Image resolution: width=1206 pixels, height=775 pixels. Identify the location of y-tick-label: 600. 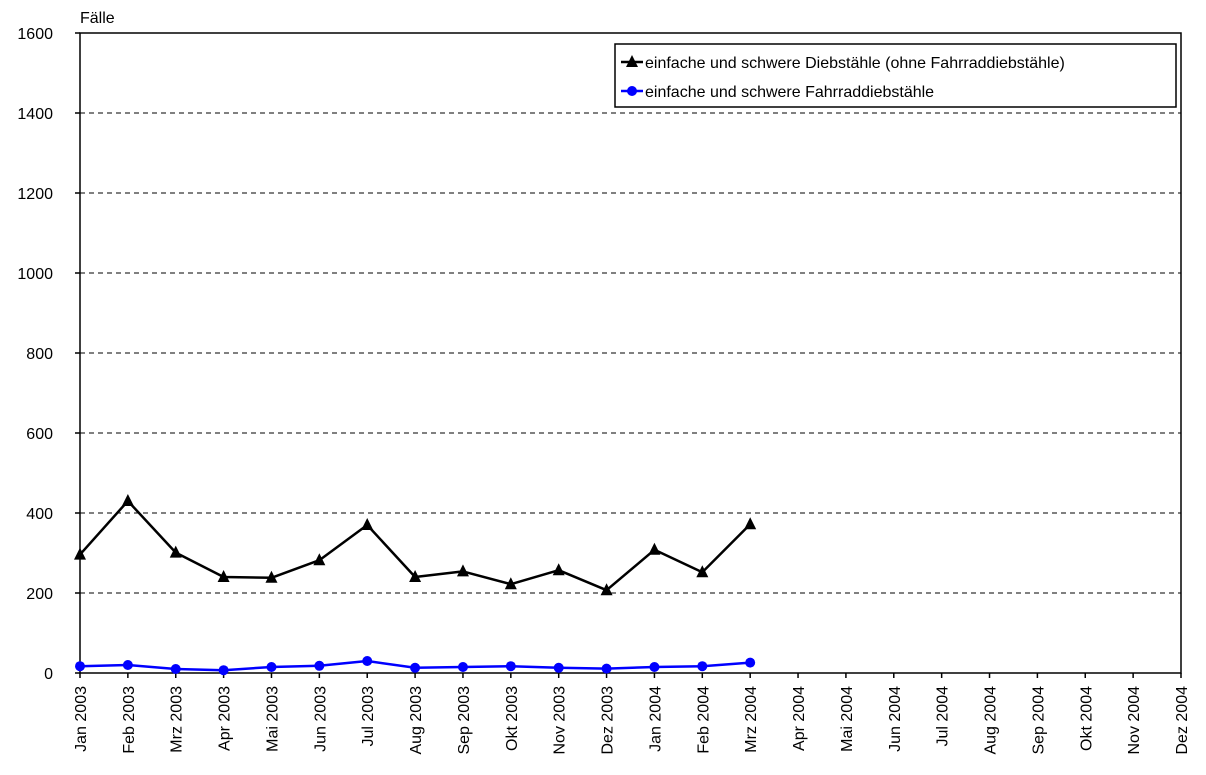
(39, 434).